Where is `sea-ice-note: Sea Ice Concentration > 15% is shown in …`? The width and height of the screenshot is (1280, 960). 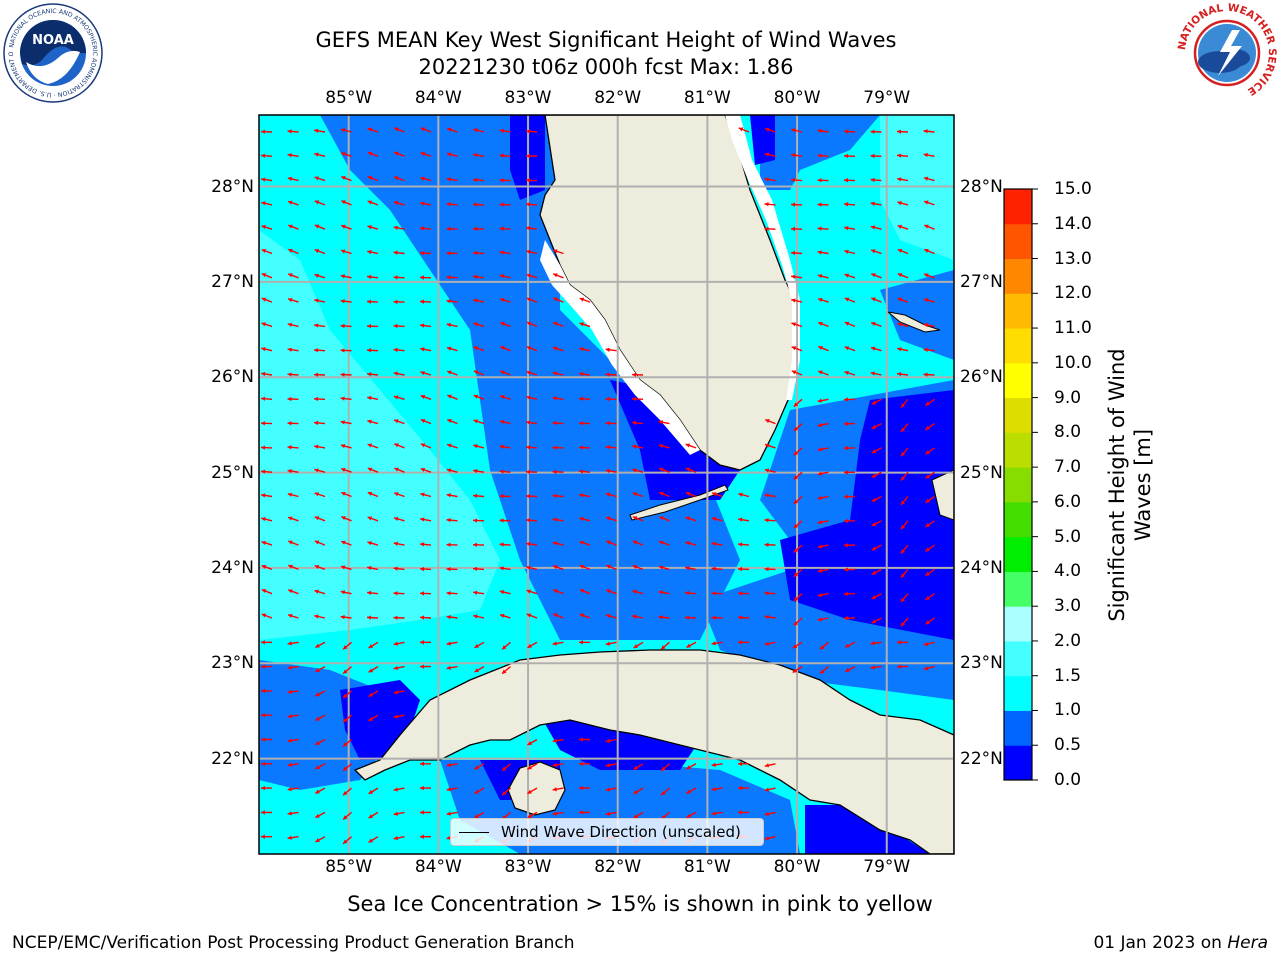 sea-ice-note: Sea Ice Concentration > 15% is shown in … is located at coordinates (640, 904).